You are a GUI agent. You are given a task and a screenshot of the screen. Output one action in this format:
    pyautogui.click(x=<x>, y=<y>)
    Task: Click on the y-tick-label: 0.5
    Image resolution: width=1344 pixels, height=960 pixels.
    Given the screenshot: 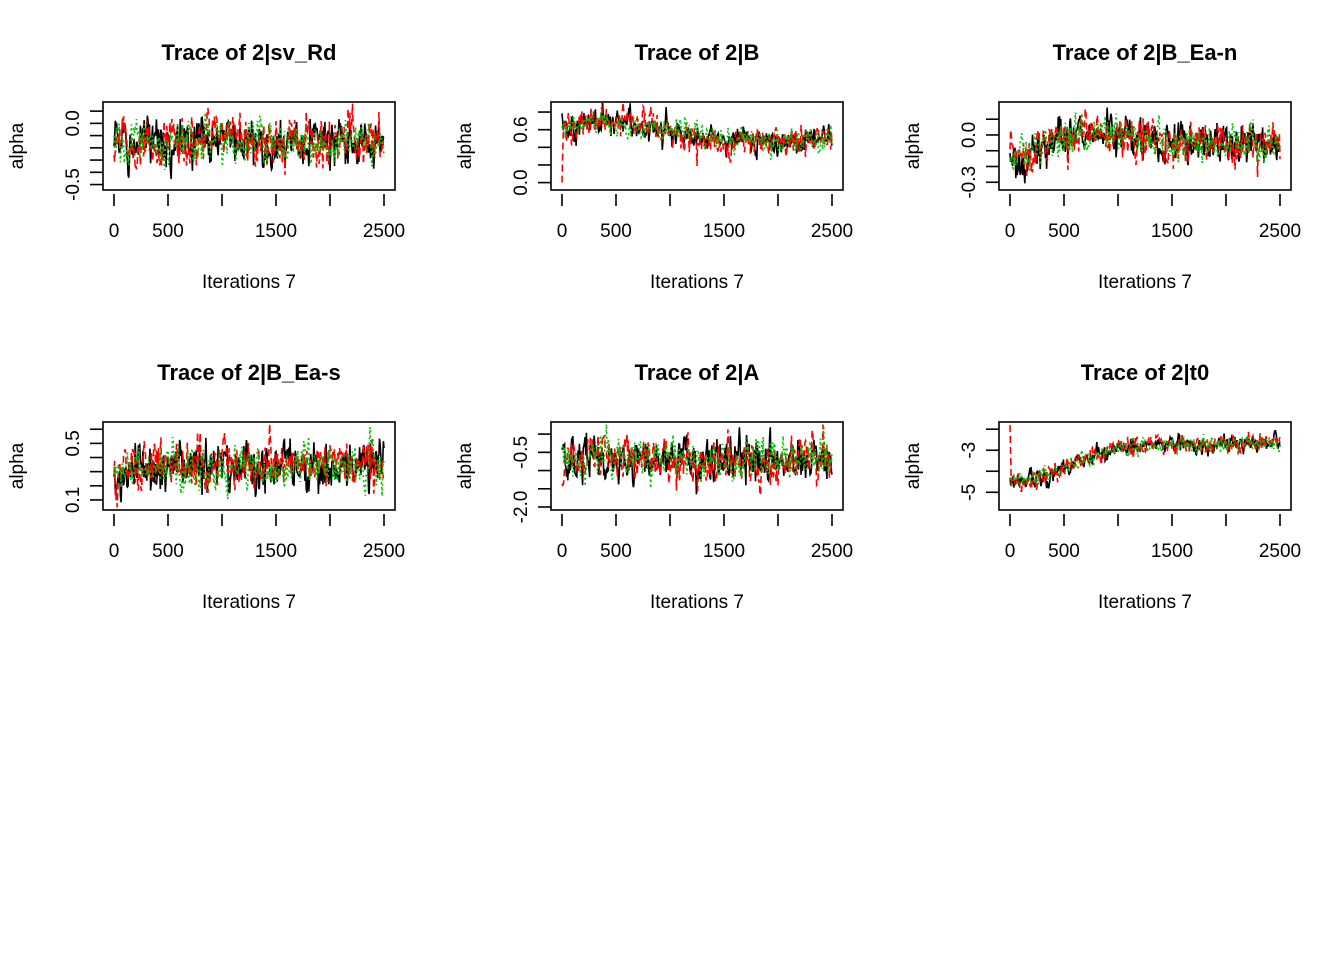 What is the action you would take?
    pyautogui.click(x=73, y=443)
    